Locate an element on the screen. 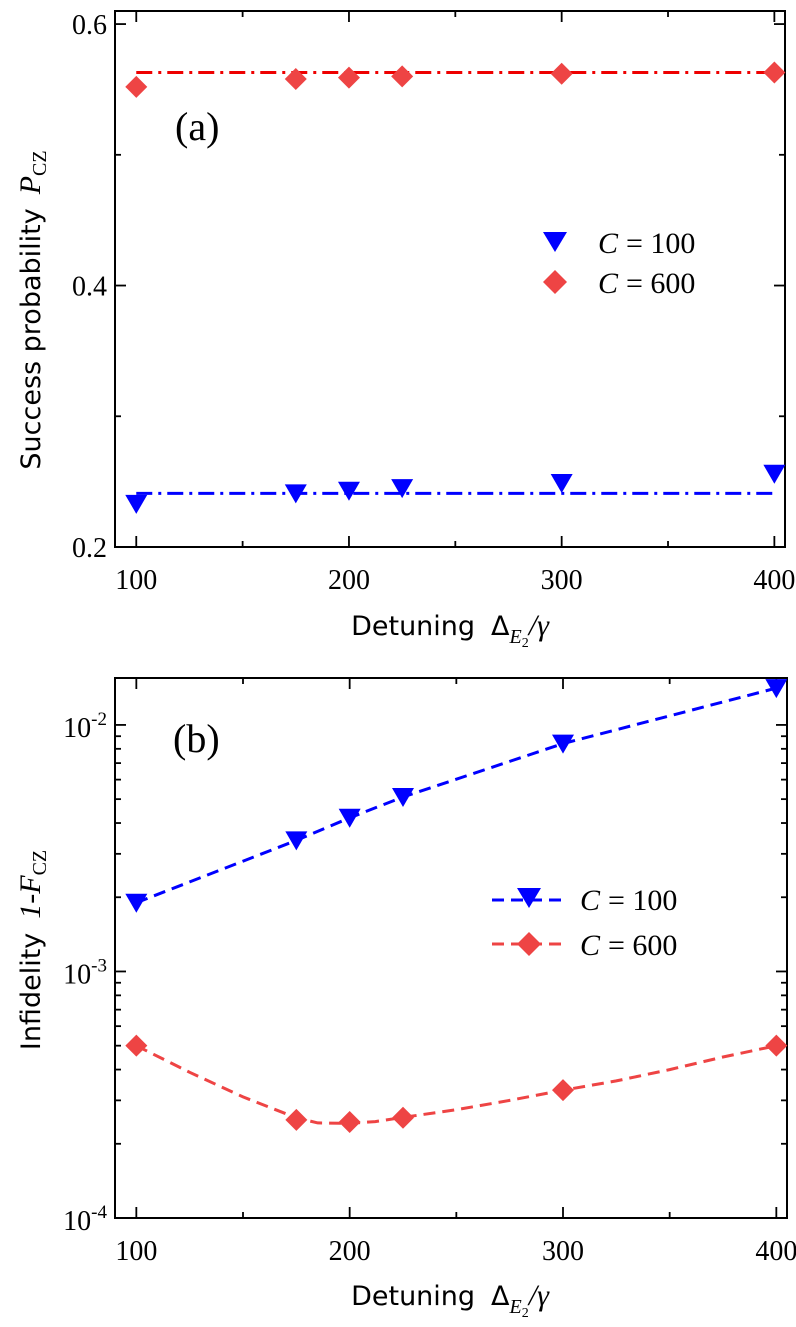 This screenshot has width=796, height=1327. panel-a-label: (a) is located at coordinates (197, 126).